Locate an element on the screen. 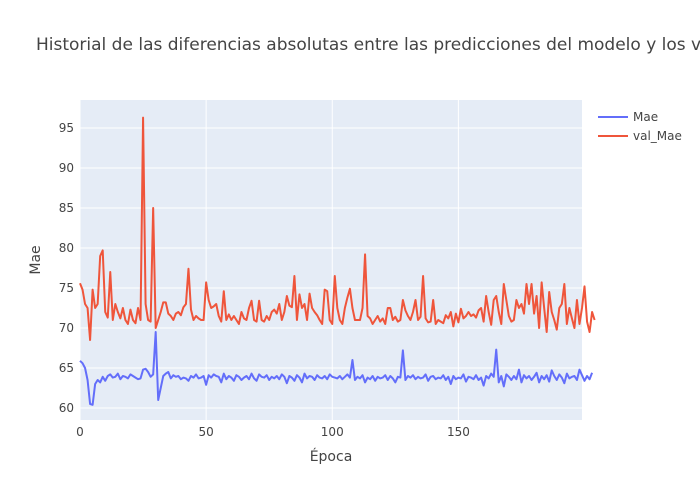  series-line-mae is located at coordinates (336, 368).